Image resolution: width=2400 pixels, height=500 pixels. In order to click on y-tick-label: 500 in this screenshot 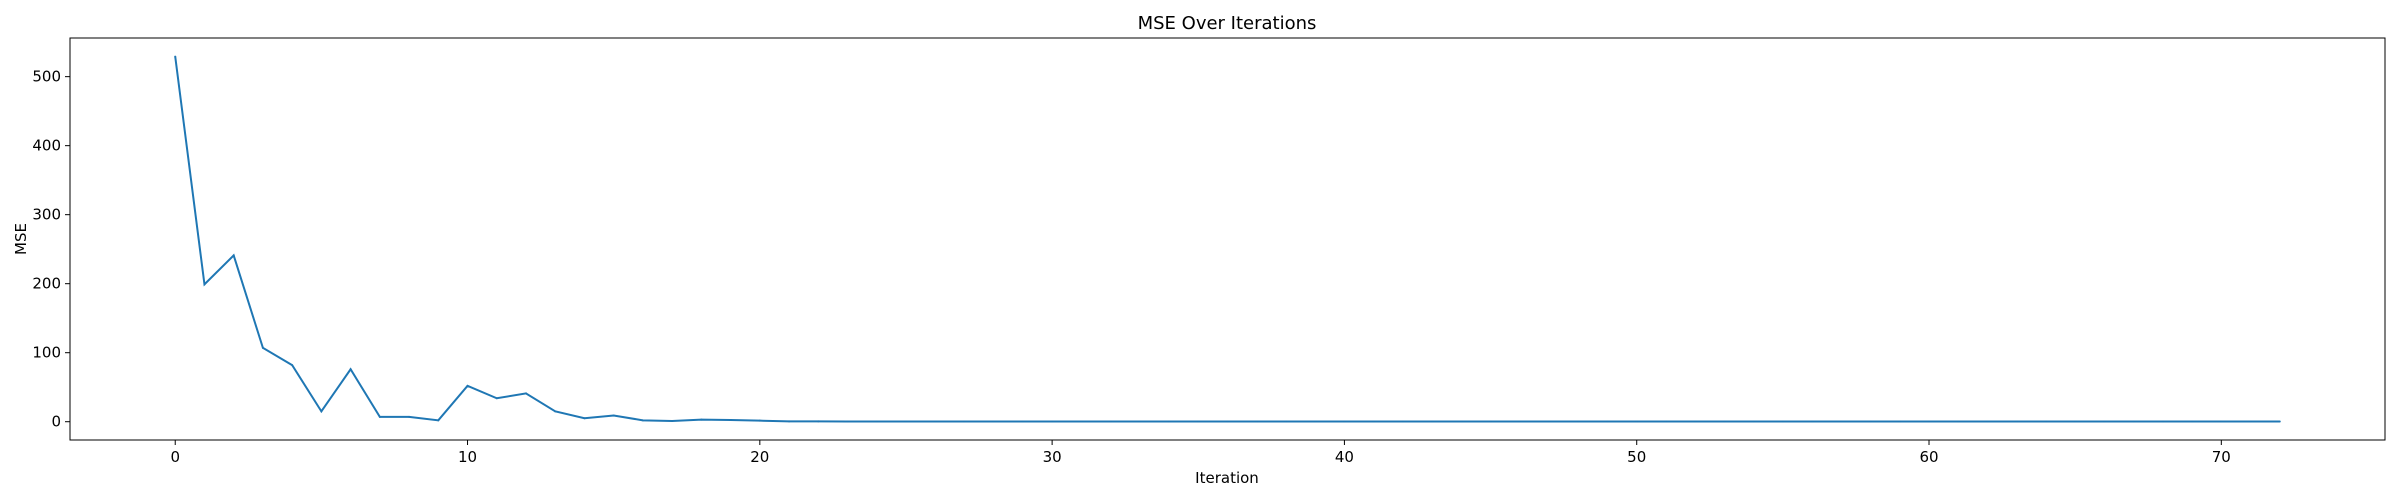, I will do `click(46, 77)`.